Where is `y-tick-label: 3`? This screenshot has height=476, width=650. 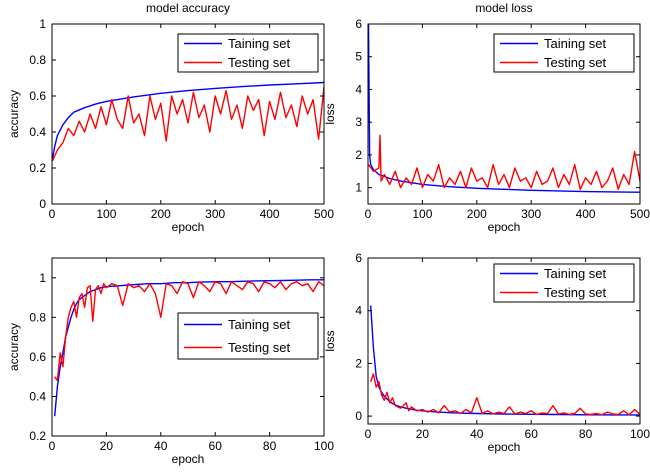 y-tick-label: 3 is located at coordinates (358, 122).